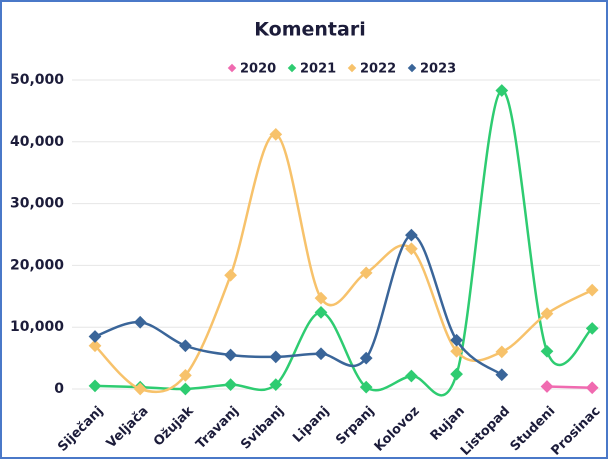 The height and width of the screenshot is (459, 608). Describe the element at coordinates (438, 69) in the screenshot. I see `legend-label: 2023` at that location.